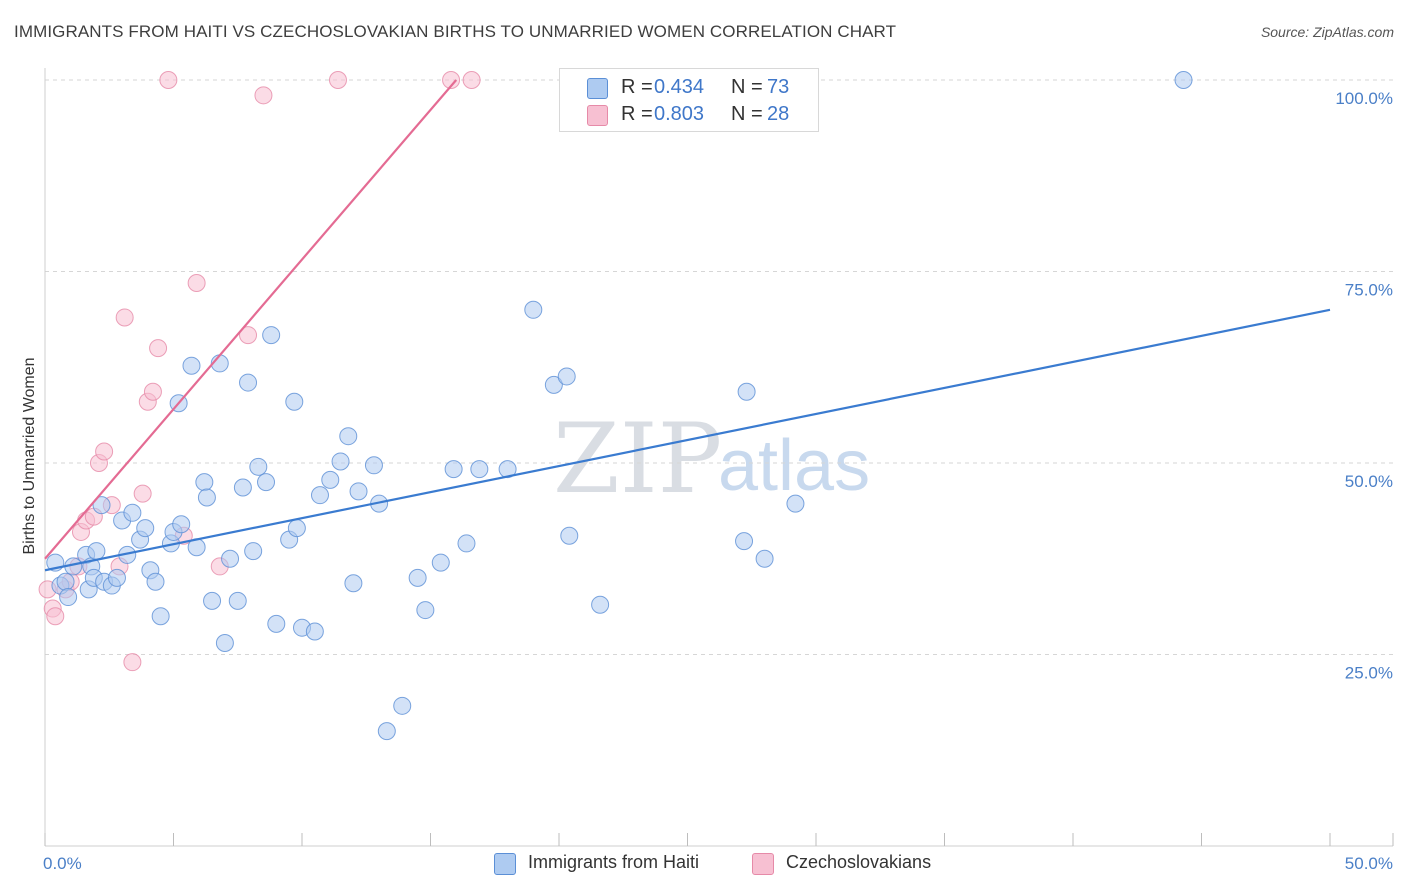 This screenshot has height=892, width=1406. What do you see at coordinates (794, 466) in the screenshot?
I see `watermark-atlas: atlas` at bounding box center [794, 466].